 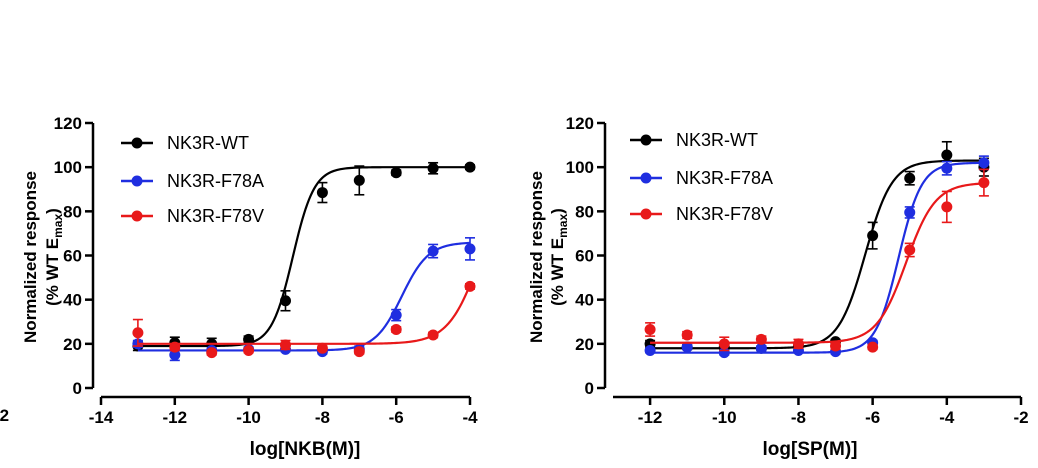 I want to click on series-nk3r-f78a, so click(x=304, y=299).